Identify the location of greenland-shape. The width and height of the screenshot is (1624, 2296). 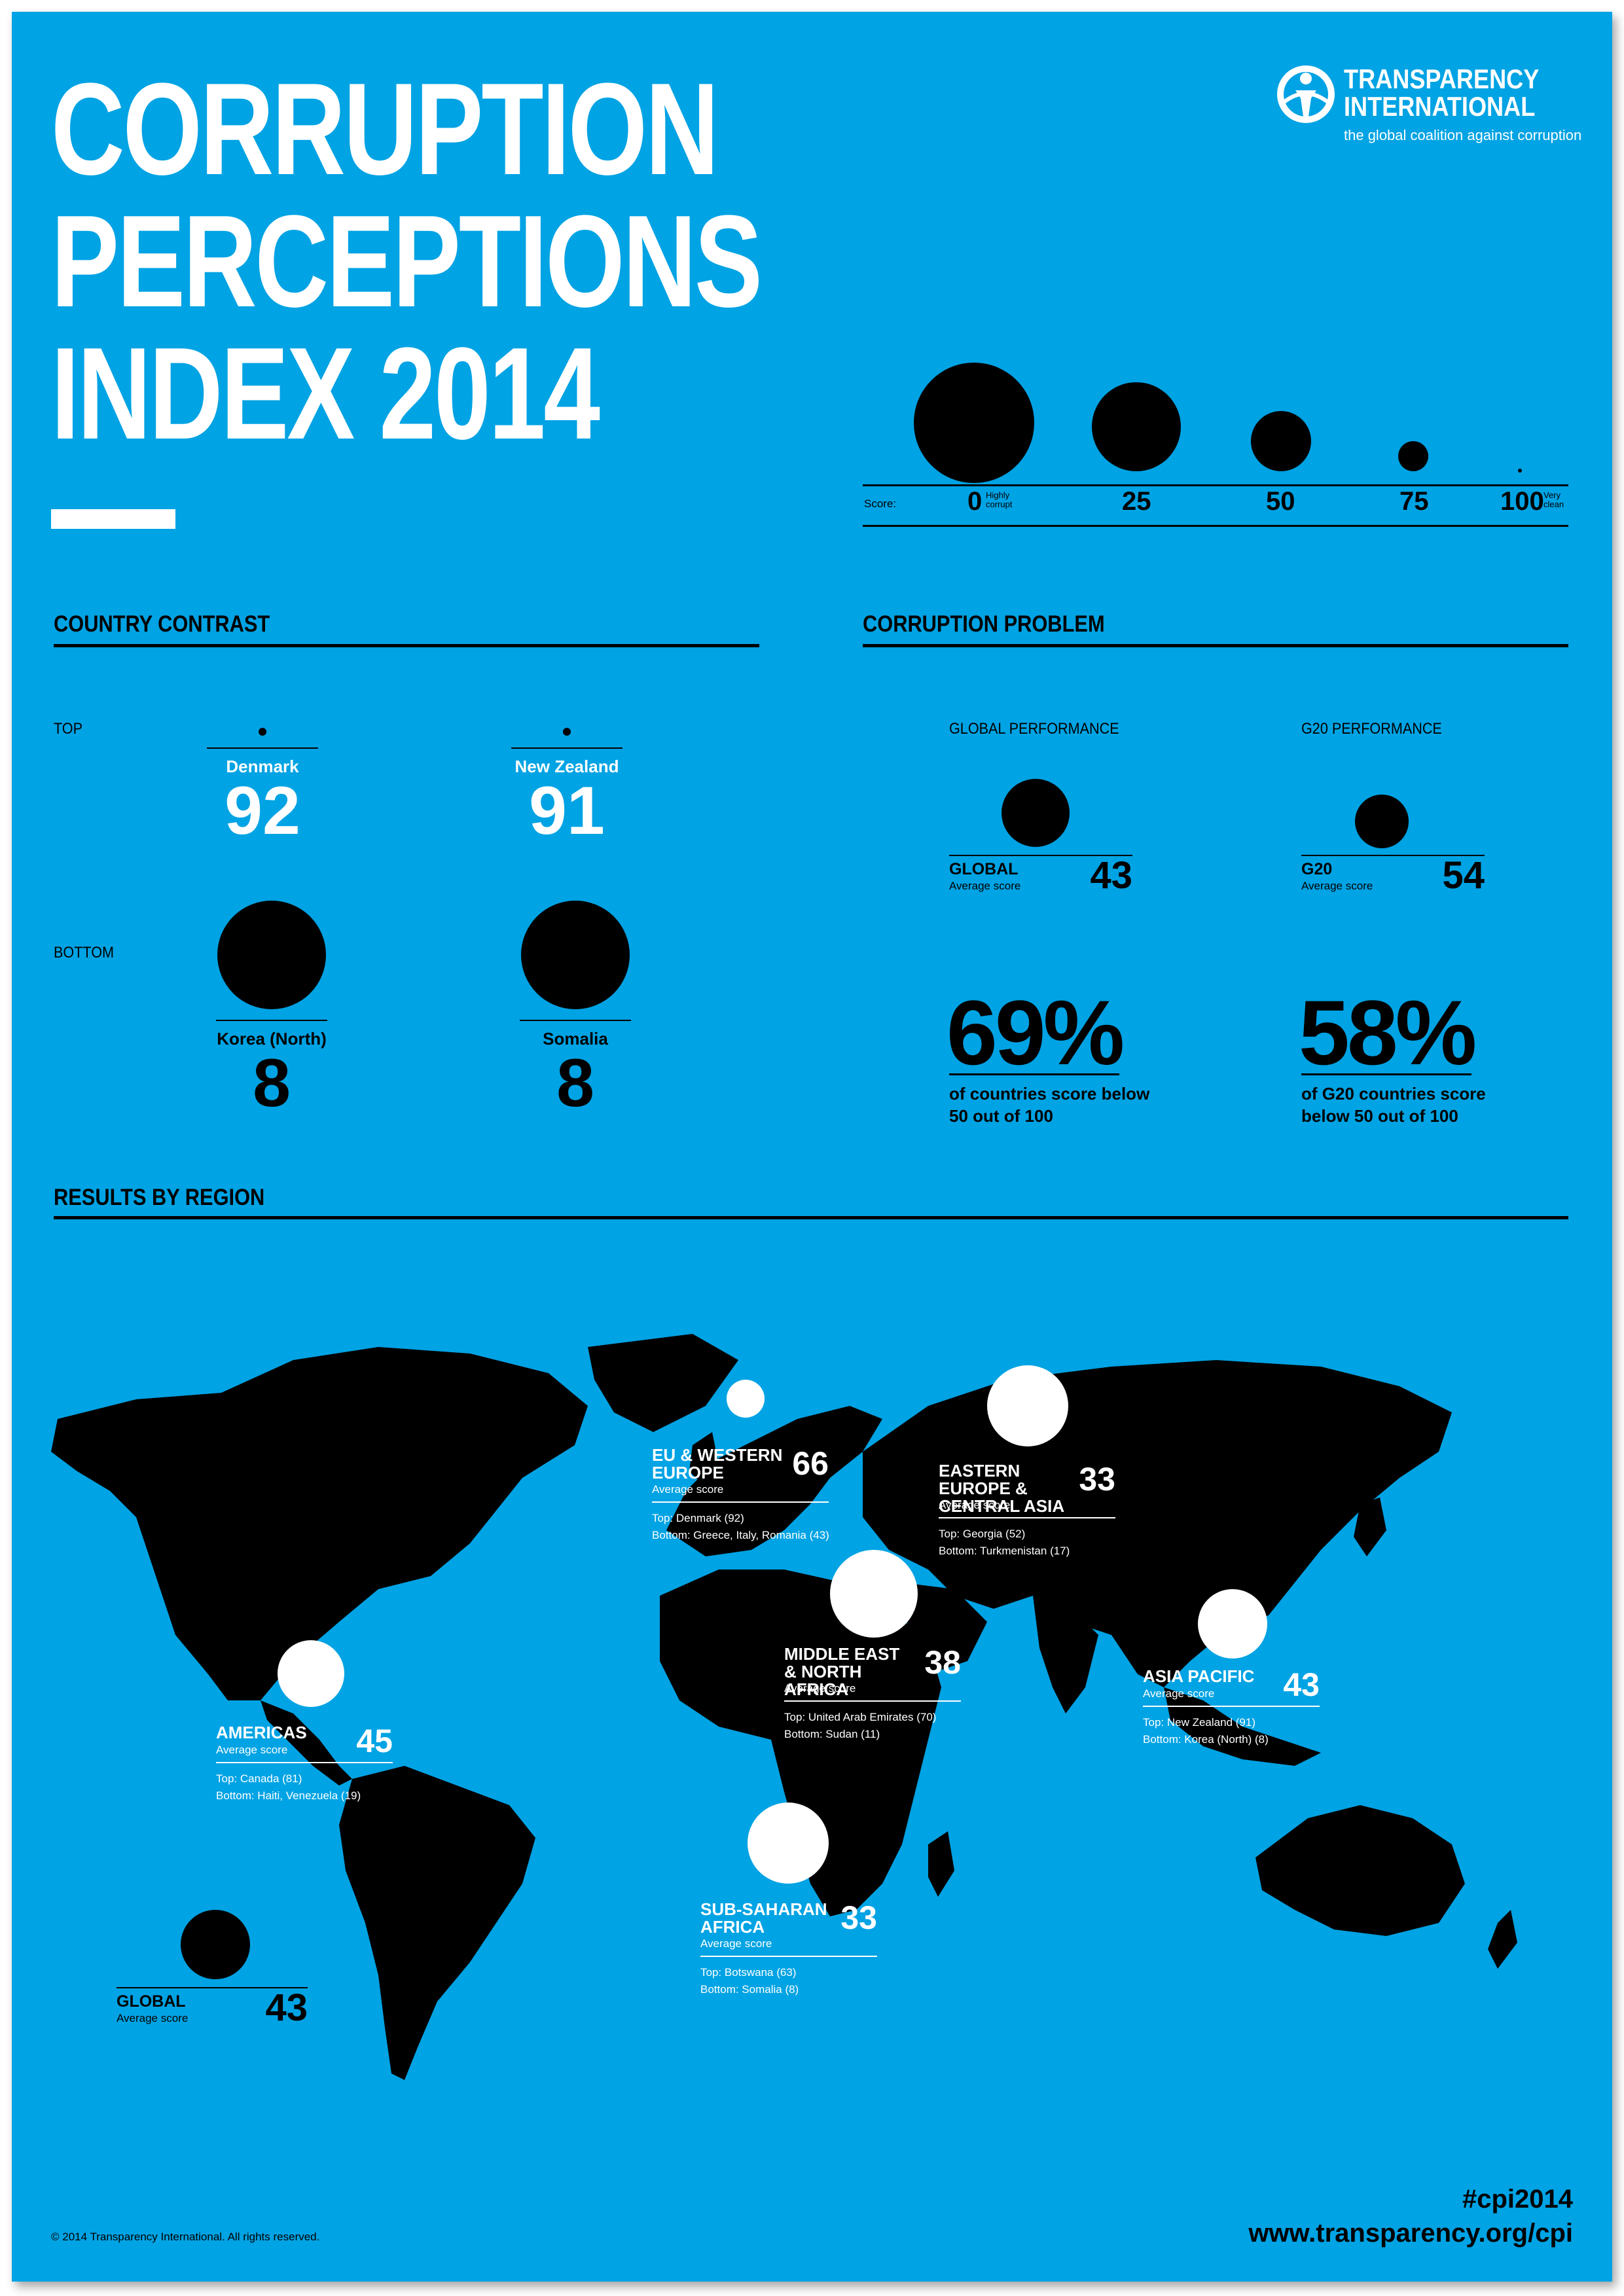
(663, 1383).